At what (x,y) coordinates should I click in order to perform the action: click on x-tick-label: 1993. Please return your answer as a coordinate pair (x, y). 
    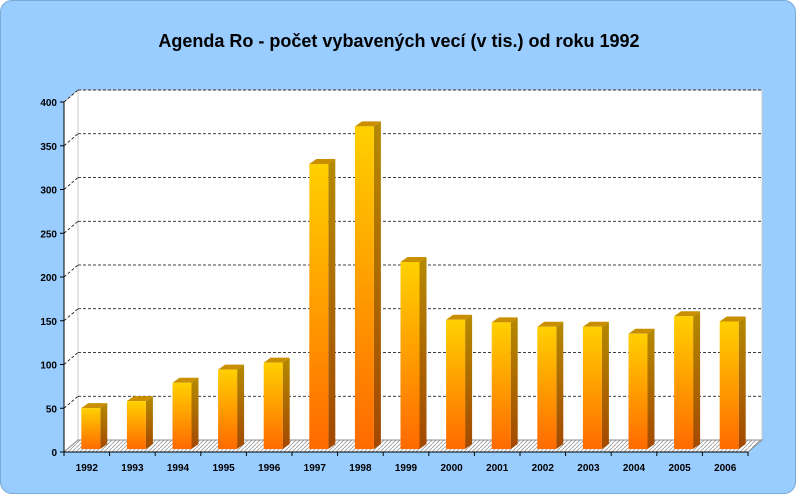
    Looking at the image, I should click on (132, 468).